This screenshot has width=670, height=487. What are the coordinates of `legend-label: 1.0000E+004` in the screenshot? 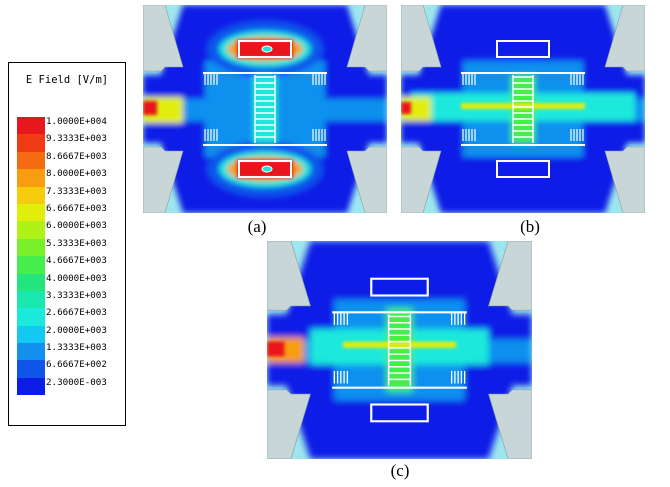 It's located at (76, 121).